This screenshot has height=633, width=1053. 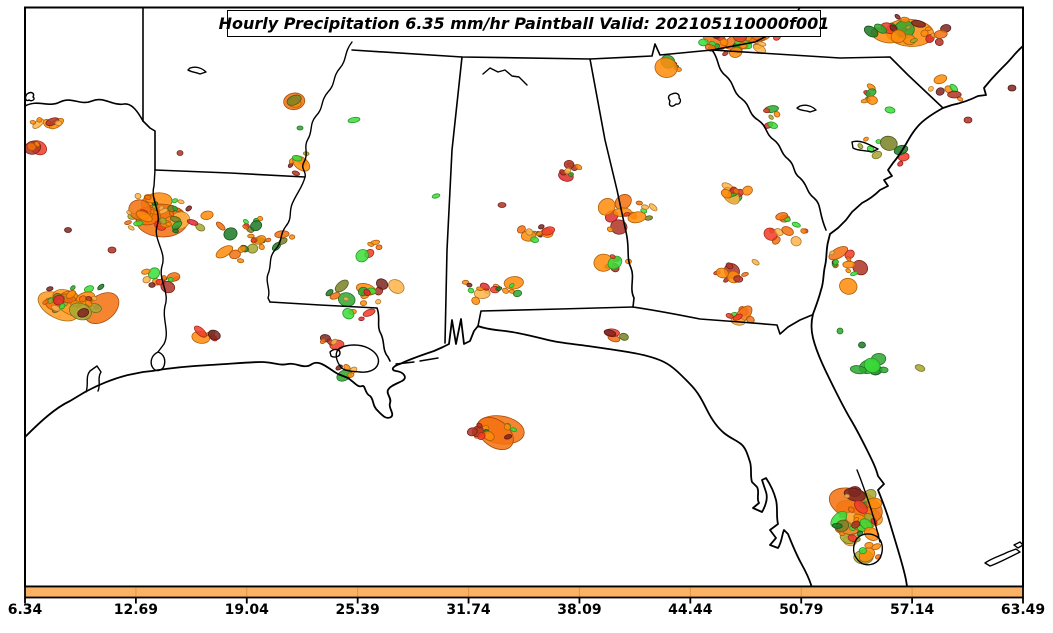 I want to click on lake-pontchartrain, so click(x=354, y=358).